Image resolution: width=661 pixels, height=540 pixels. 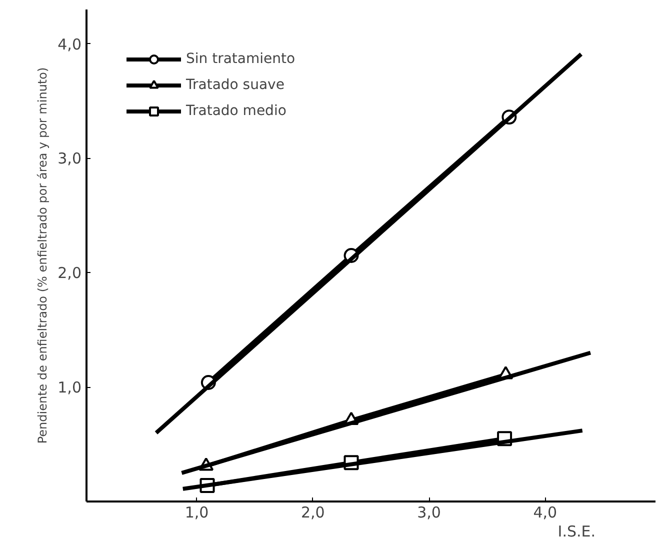 What do you see at coordinates (313, 513) in the screenshot?
I see `x-tick-label: 2,0` at bounding box center [313, 513].